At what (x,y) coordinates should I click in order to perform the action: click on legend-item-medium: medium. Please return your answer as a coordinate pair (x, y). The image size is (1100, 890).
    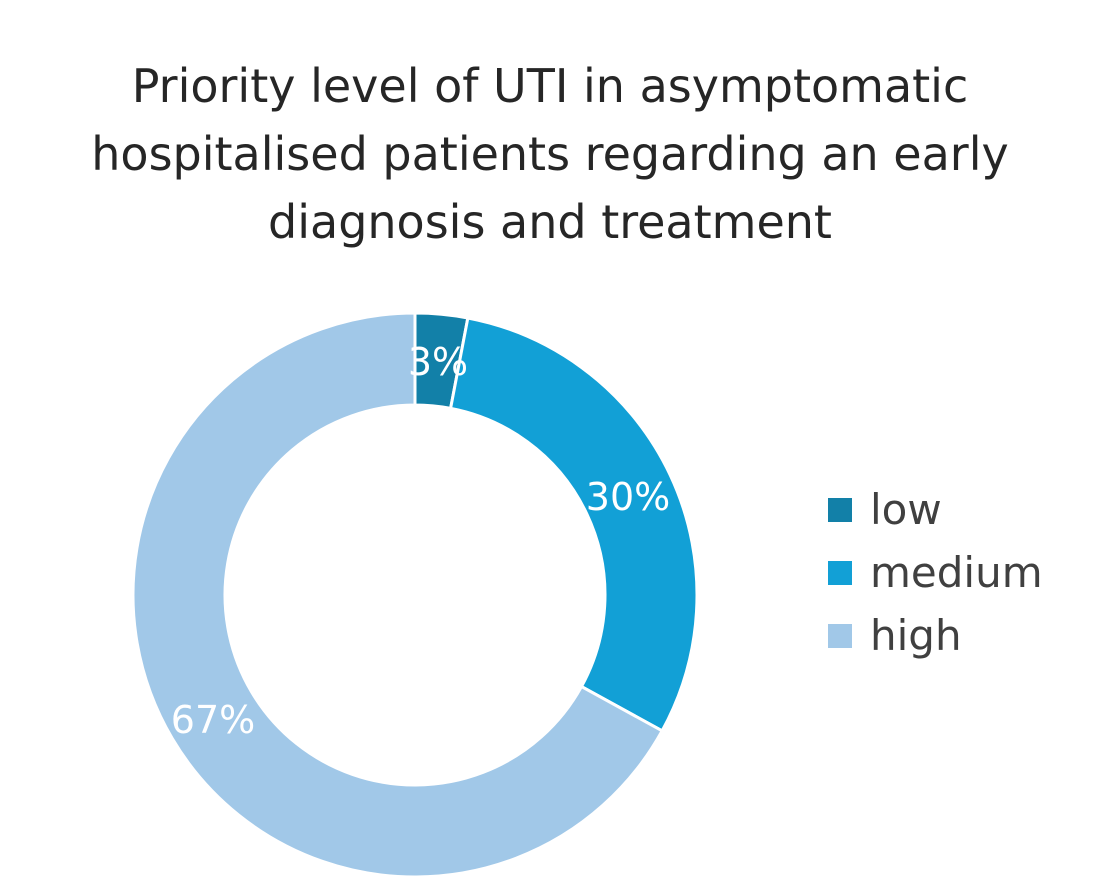
    Looking at the image, I should click on (958, 572).